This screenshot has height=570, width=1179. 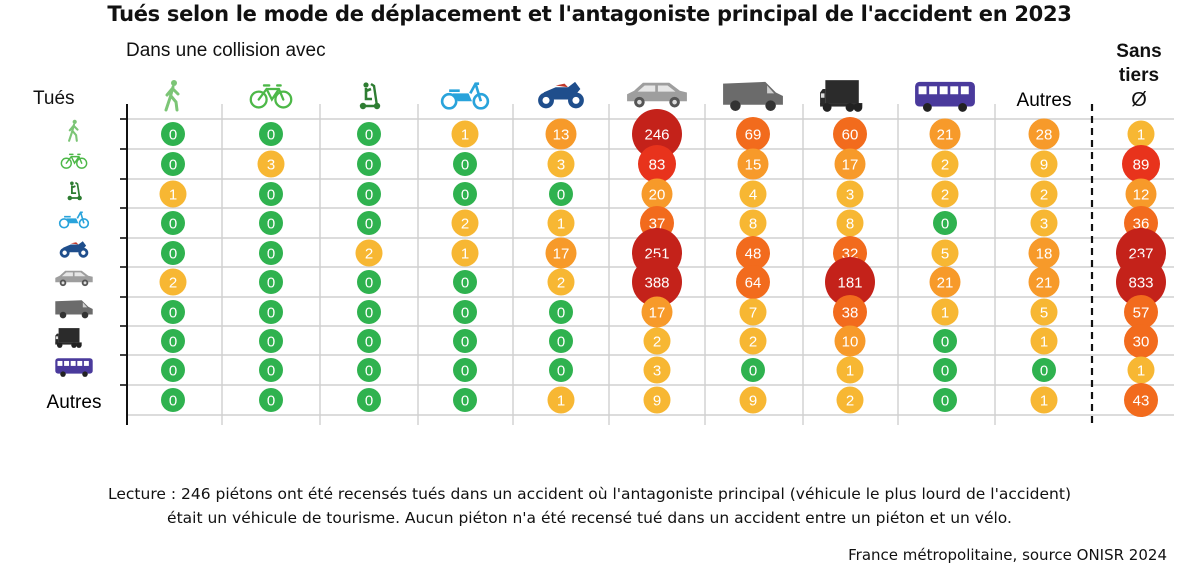 I want to click on truck-icon, so click(x=841, y=96).